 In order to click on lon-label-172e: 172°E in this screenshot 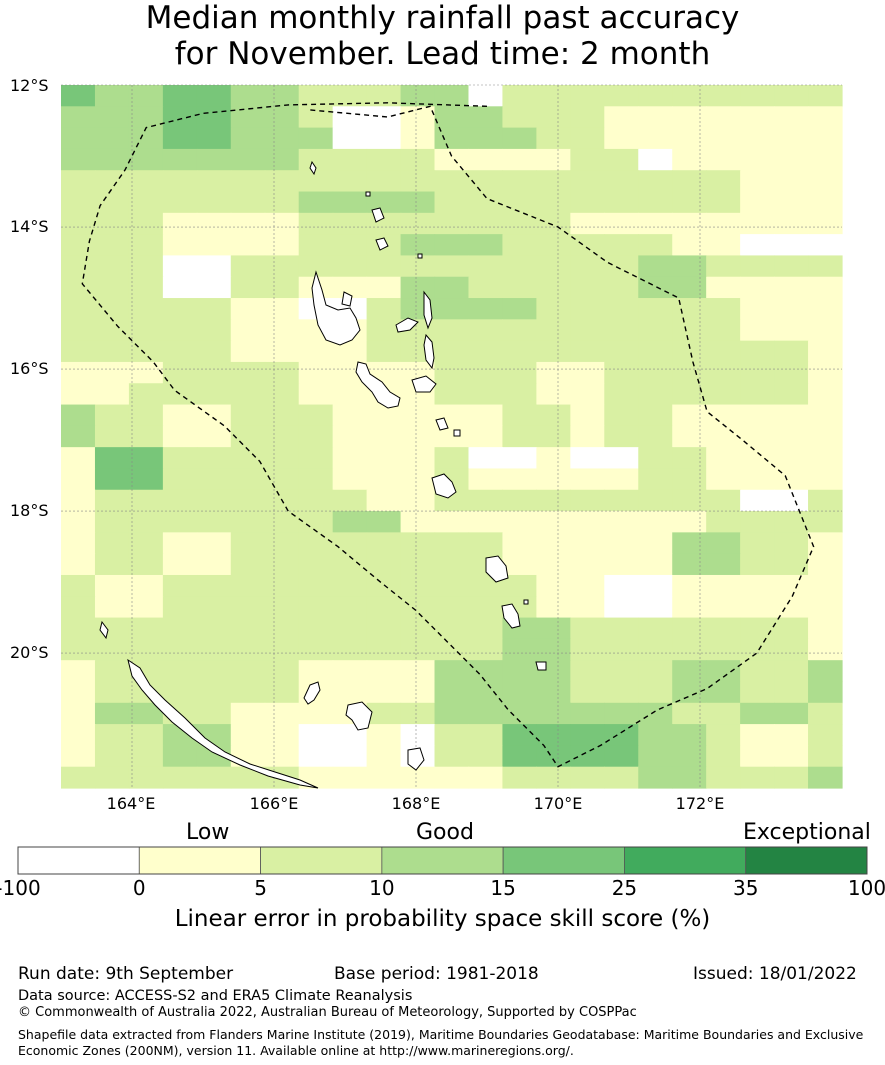, I will do `click(700, 803)`.